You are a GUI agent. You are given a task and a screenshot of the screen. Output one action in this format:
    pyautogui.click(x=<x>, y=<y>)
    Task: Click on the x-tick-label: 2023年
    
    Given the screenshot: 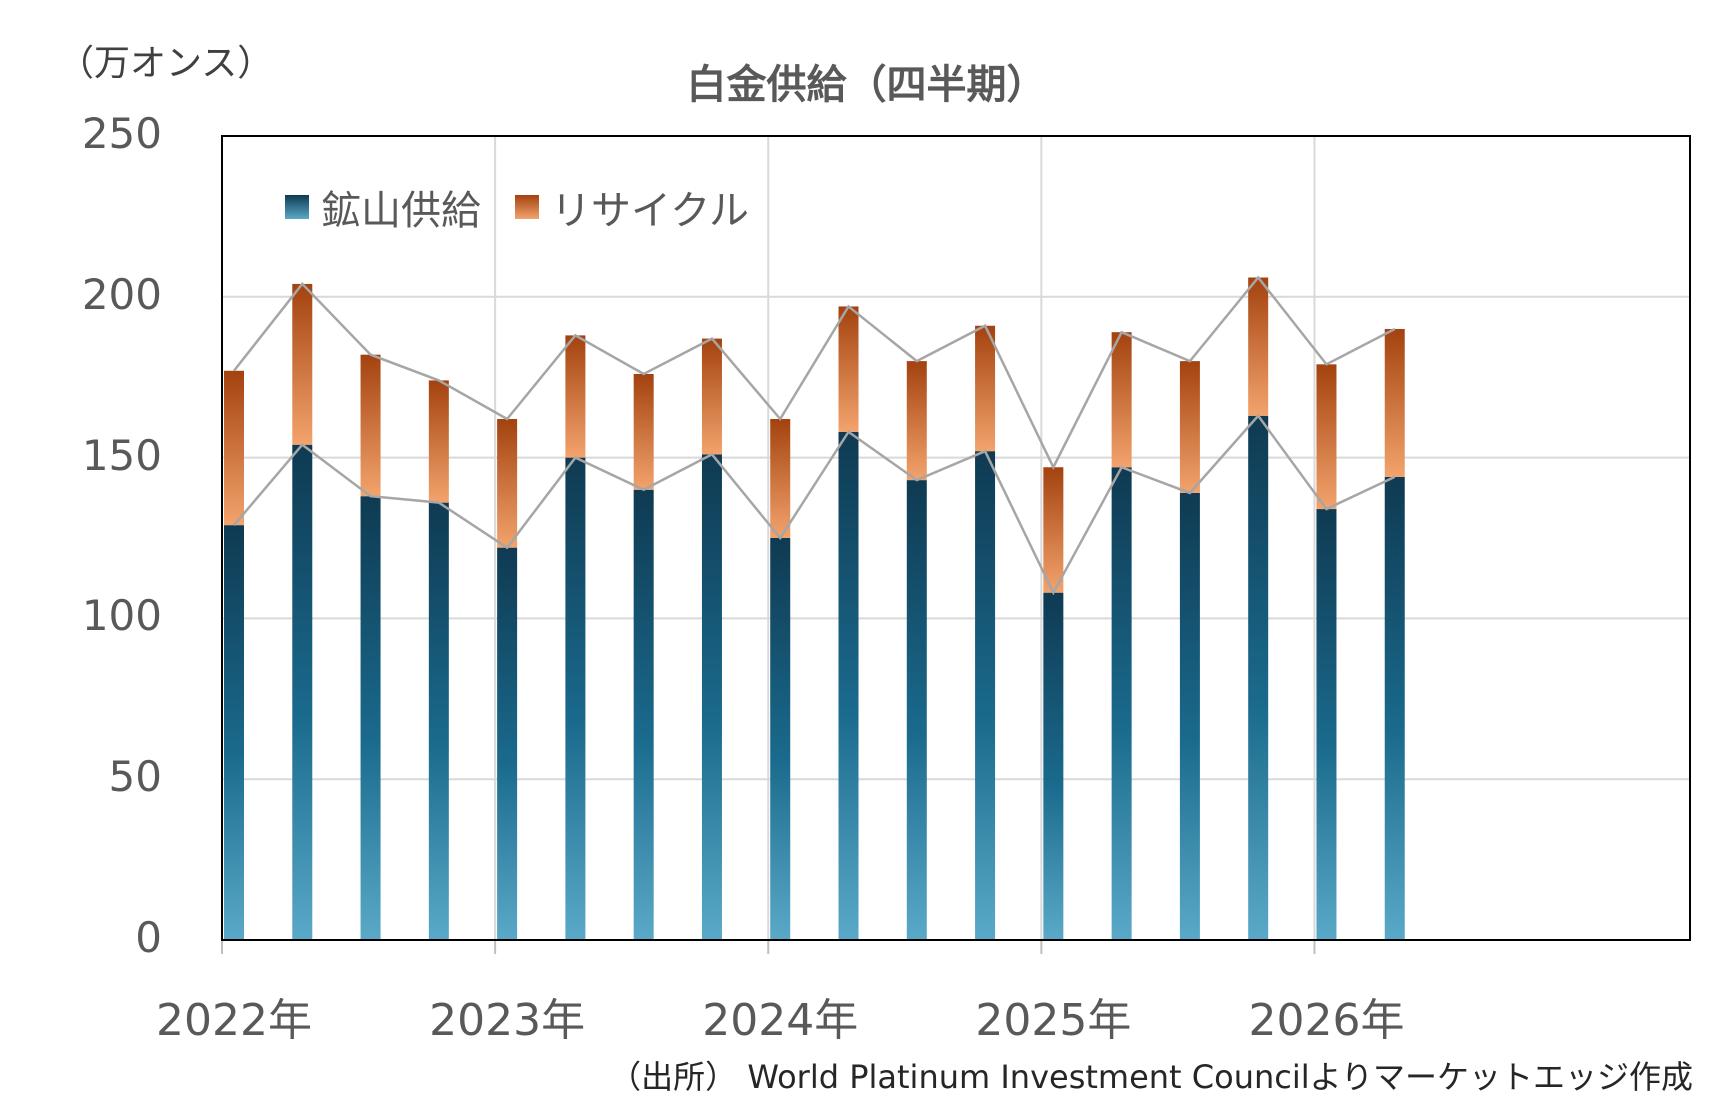 What is the action you would take?
    pyautogui.click(x=507, y=1020)
    